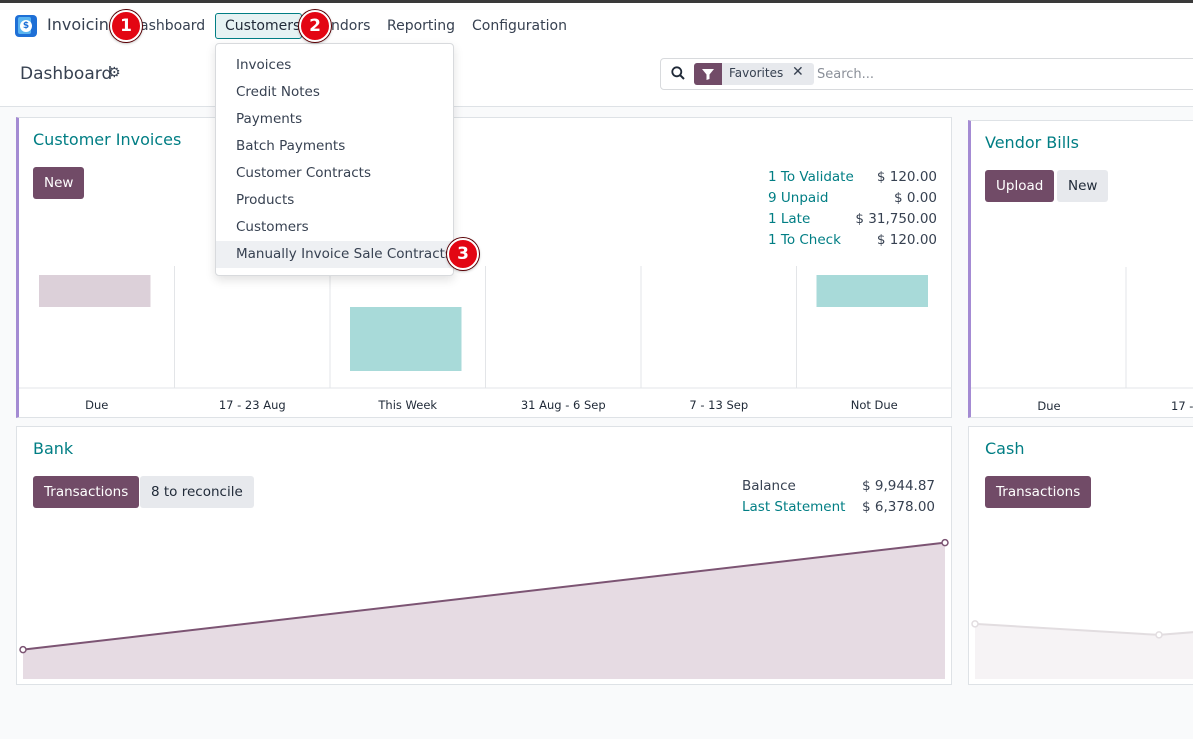 The height and width of the screenshot is (739, 1193). What do you see at coordinates (351, 26) in the screenshot?
I see `menu-vendors: ndors` at bounding box center [351, 26].